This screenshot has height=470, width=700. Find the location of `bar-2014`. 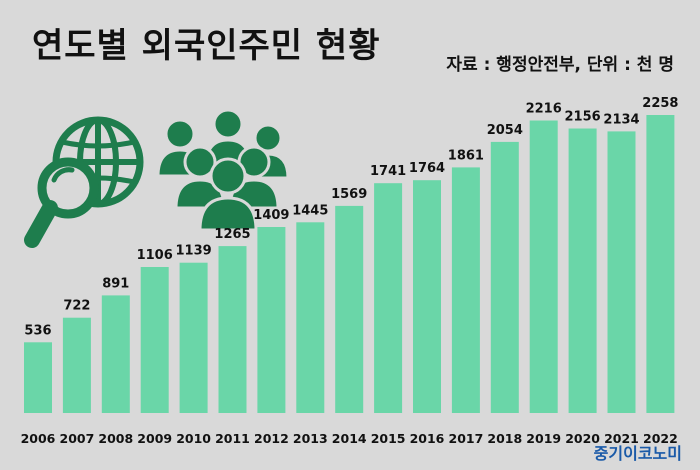

bar-2014 is located at coordinates (349, 309).